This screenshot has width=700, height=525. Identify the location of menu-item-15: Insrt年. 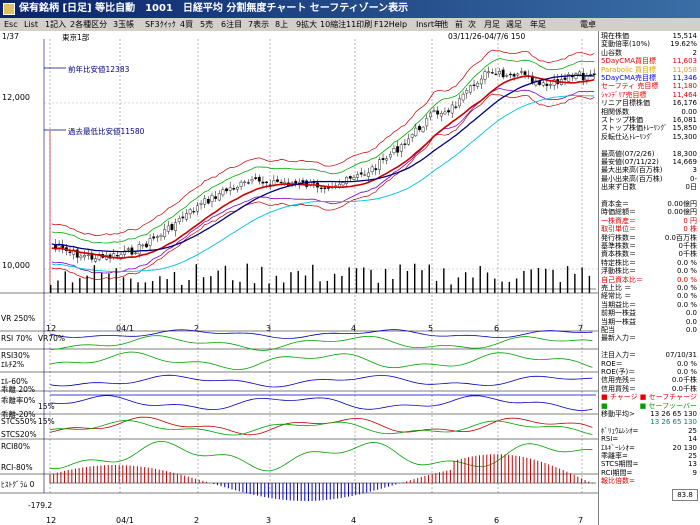
(429, 24).